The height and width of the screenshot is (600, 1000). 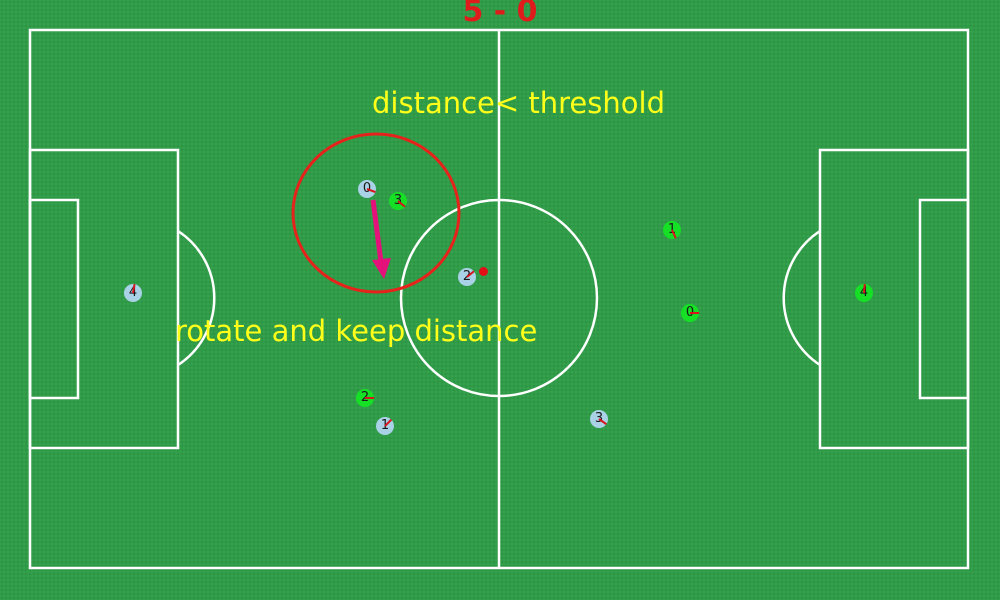 What do you see at coordinates (801, 298) in the screenshot?
I see `right-penalty-arc` at bounding box center [801, 298].